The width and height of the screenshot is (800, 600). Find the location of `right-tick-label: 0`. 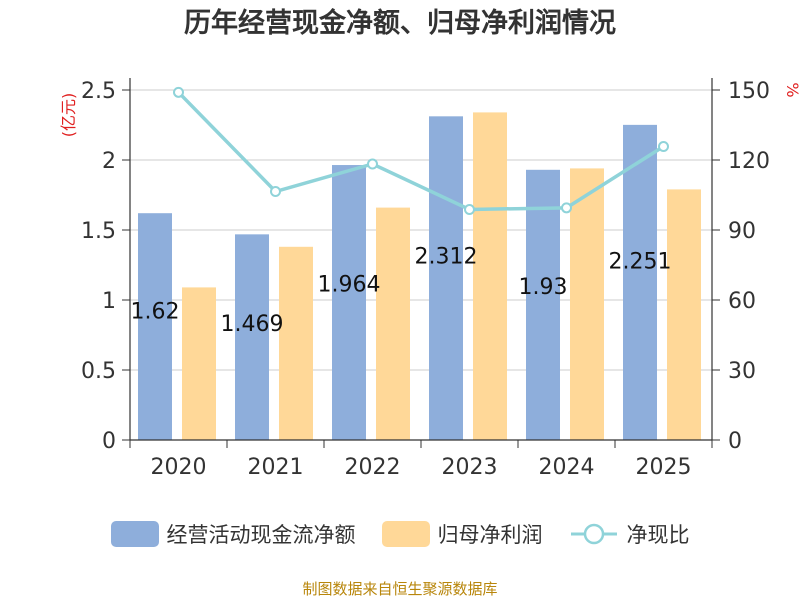

right-tick-label: 0 is located at coordinates (735, 441).